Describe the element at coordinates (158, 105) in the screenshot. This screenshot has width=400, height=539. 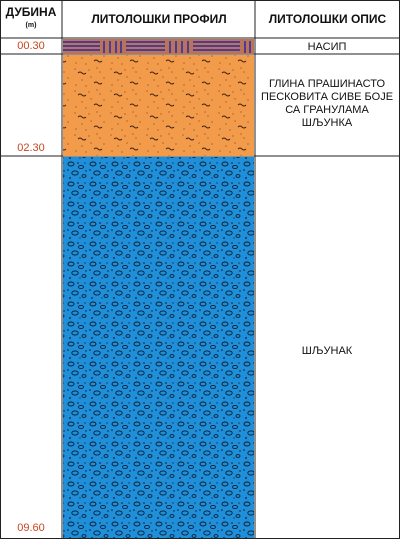
I see `clay-layer` at that location.